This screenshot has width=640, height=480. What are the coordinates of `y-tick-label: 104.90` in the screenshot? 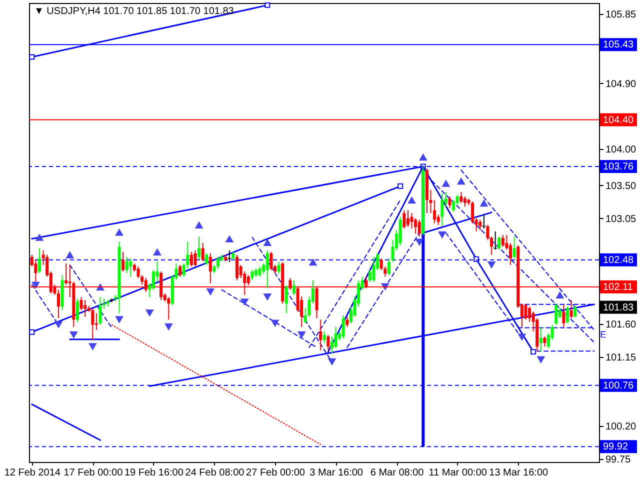 It's located at (621, 84).